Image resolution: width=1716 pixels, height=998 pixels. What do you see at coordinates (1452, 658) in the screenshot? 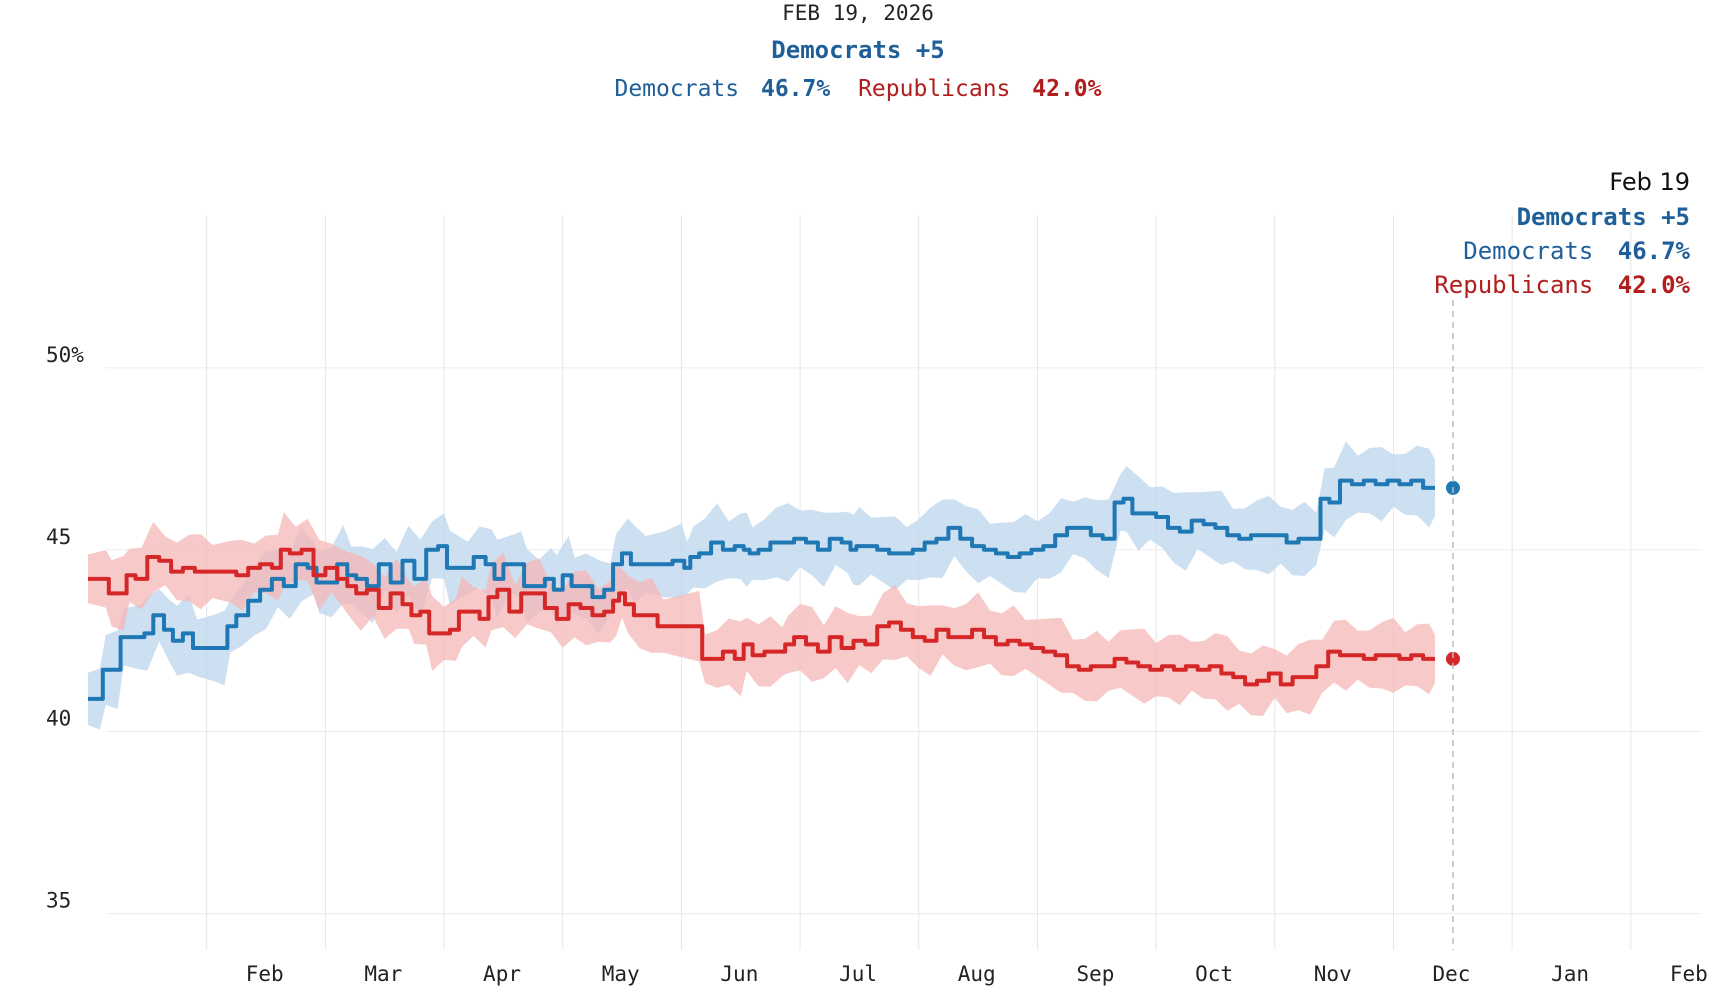
I see `rep-end-dot` at bounding box center [1452, 658].